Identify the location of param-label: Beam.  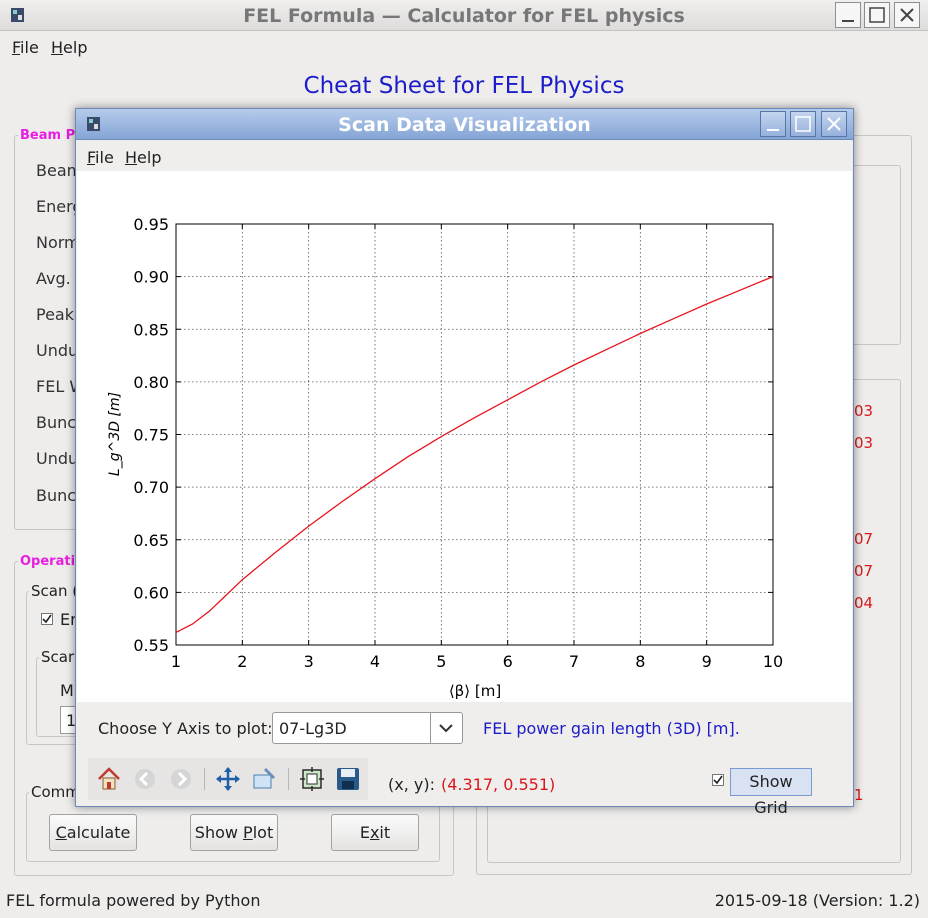
(59, 170).